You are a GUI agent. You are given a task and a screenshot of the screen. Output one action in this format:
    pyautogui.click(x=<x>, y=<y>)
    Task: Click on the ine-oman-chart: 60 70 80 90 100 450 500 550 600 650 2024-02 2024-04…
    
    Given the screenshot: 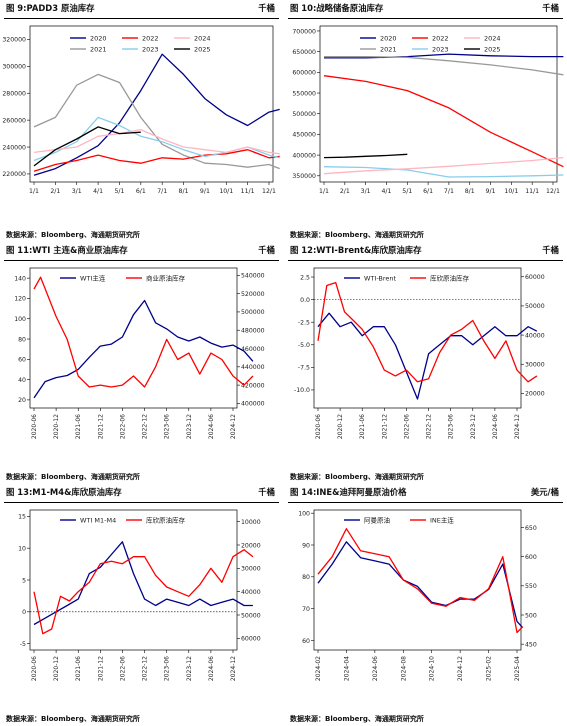 What is the action you would take?
    pyautogui.click(x=417, y=595)
    